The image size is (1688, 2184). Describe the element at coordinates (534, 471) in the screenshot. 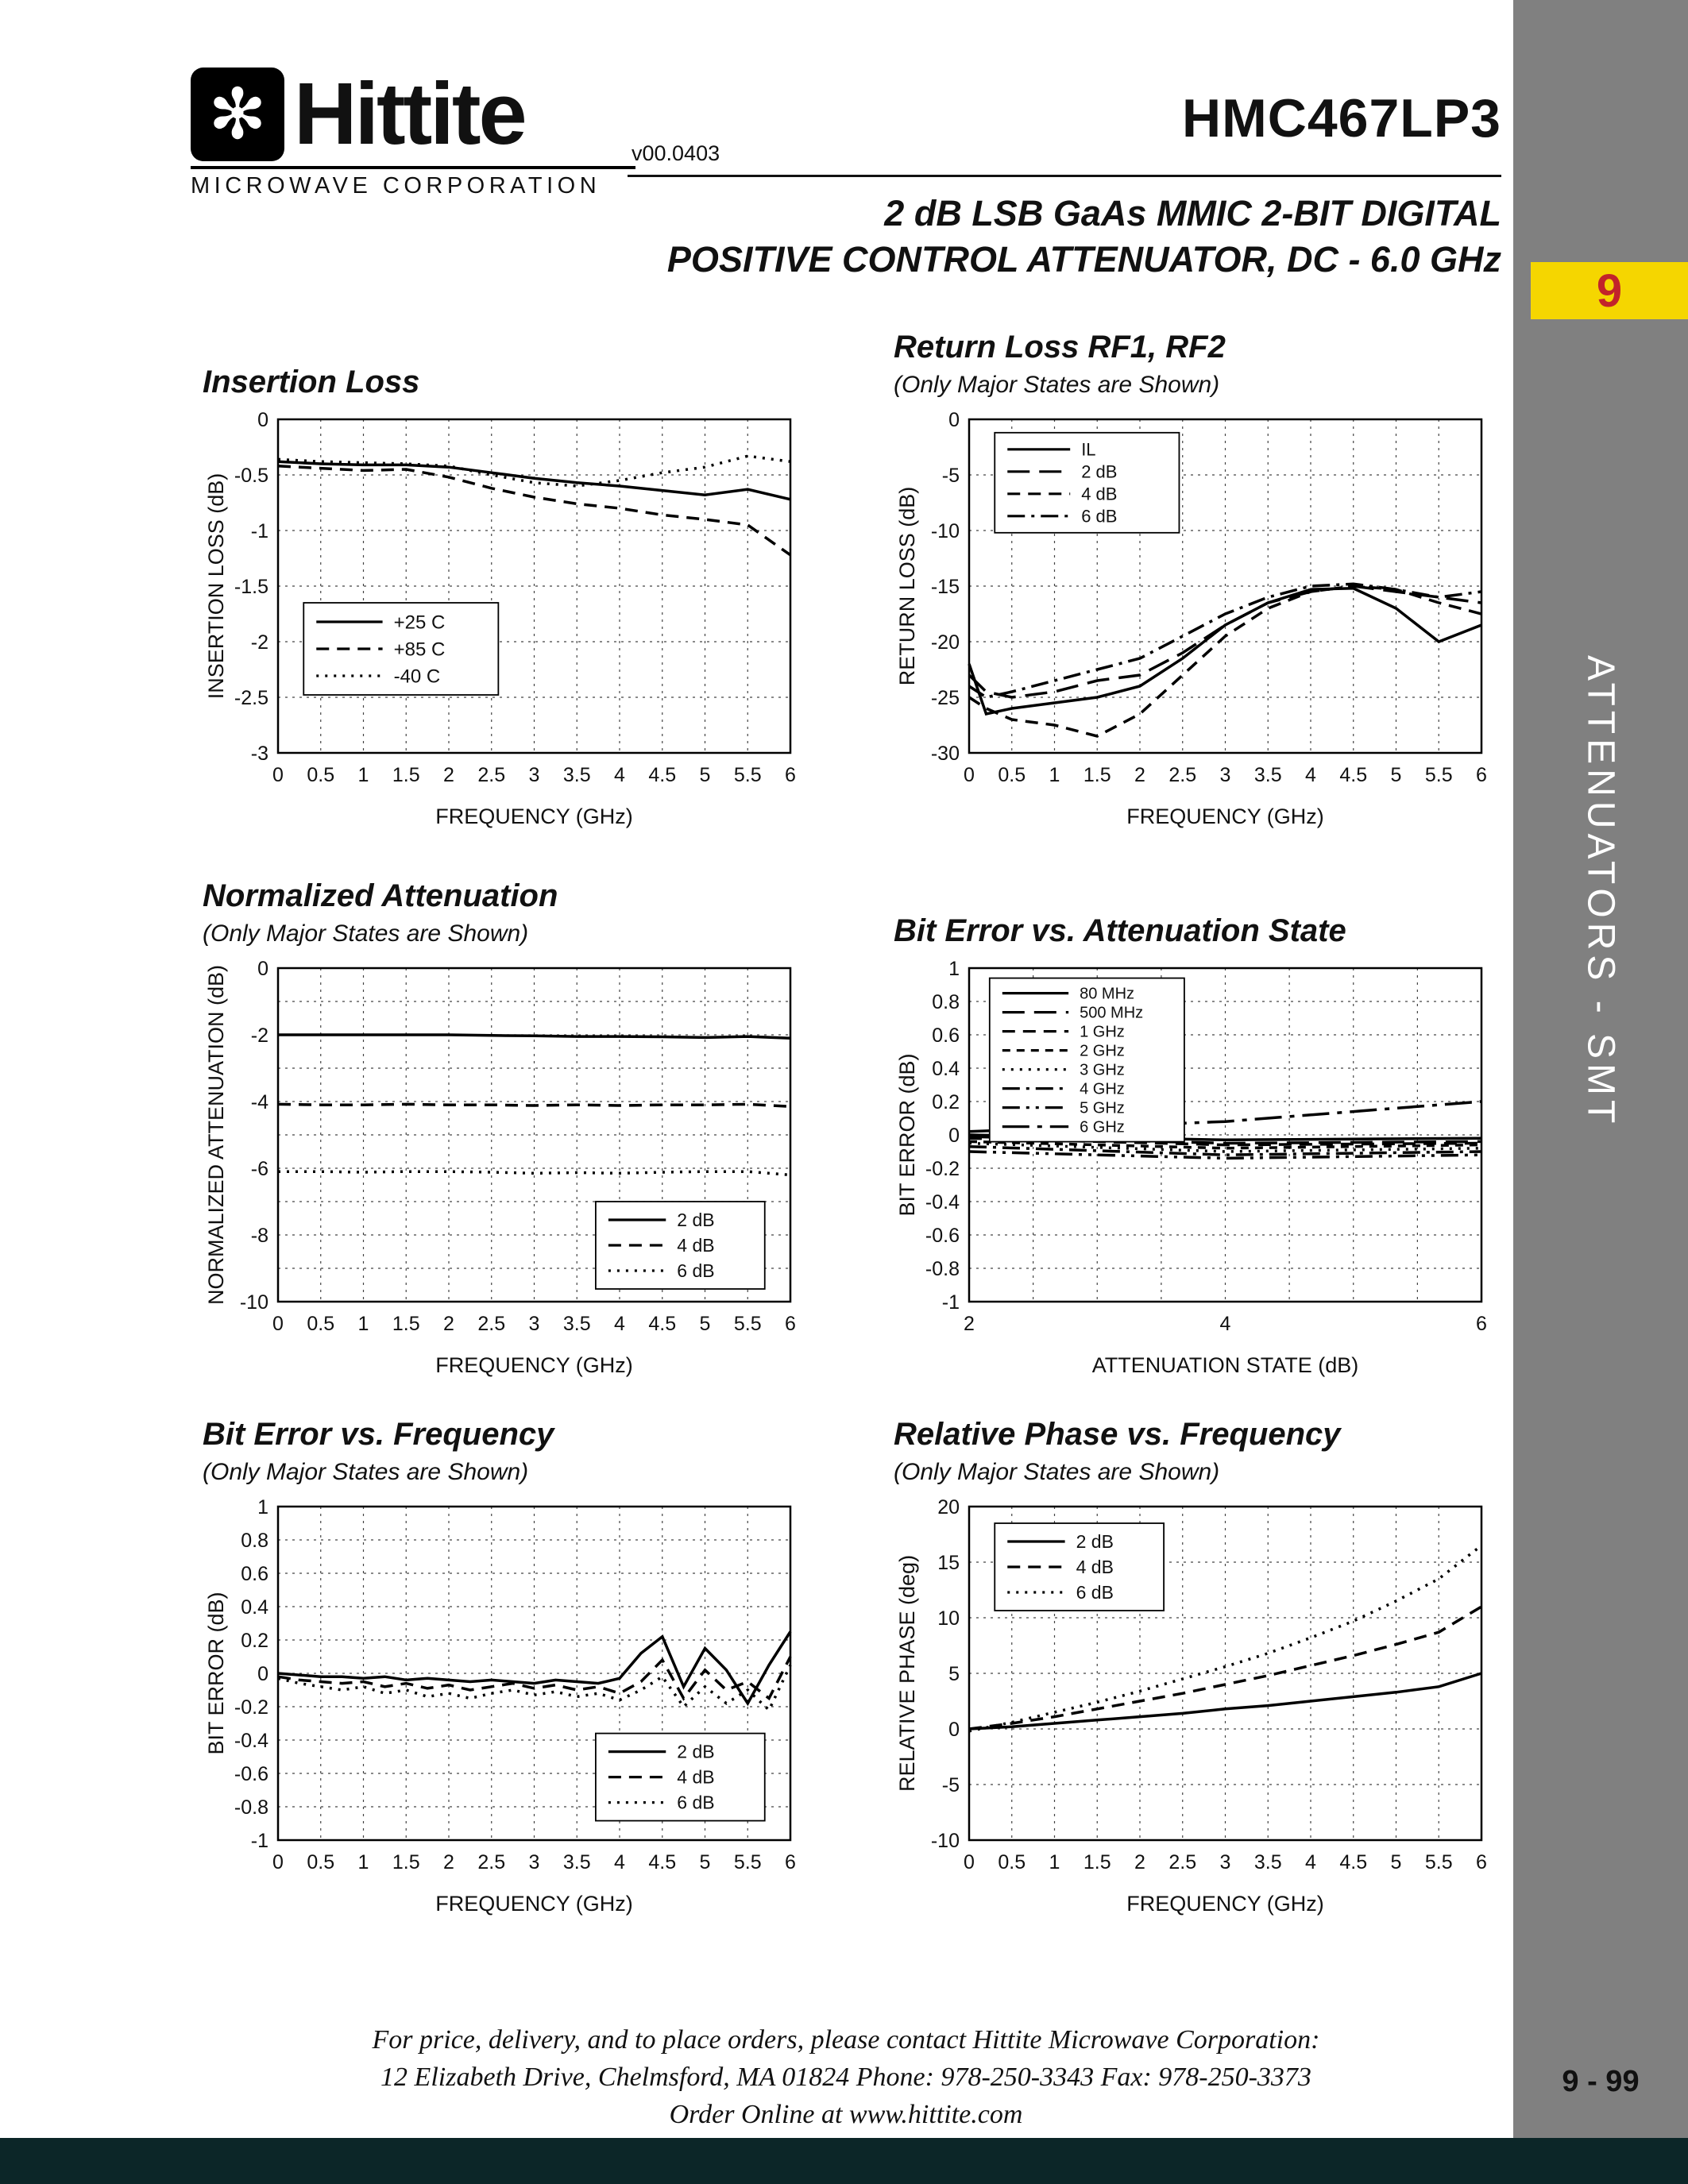

I see `series-line--40-c` at that location.